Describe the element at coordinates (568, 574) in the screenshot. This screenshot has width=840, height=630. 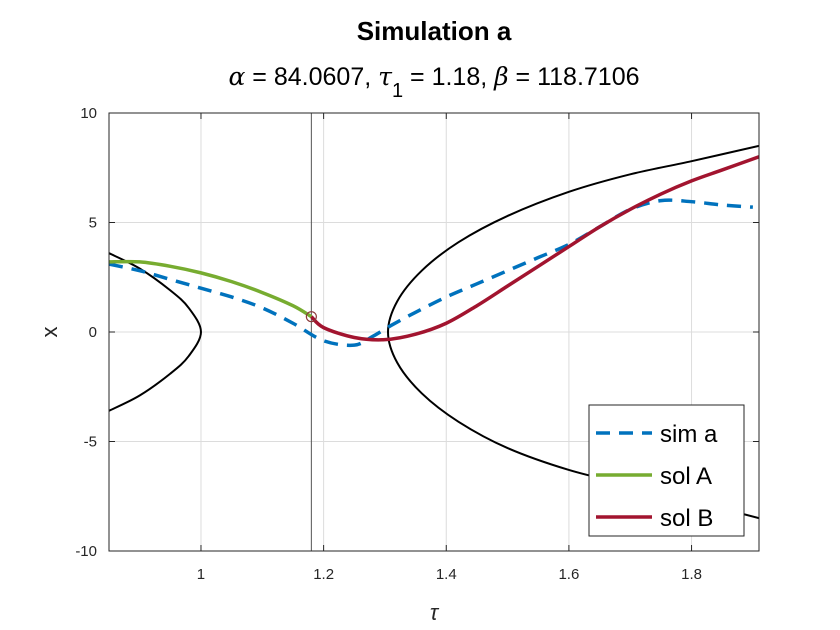
I see `x-tick-label: 1.6` at that location.